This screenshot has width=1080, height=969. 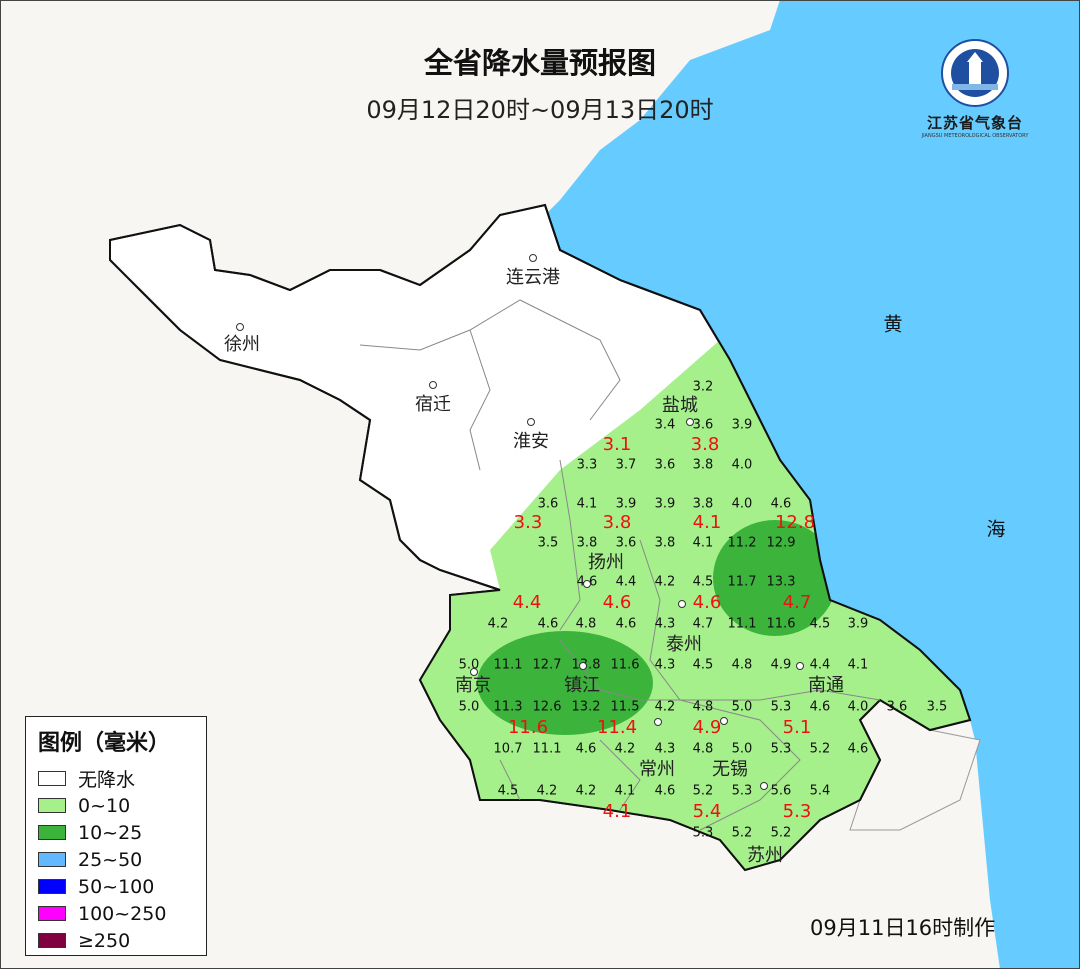 What do you see at coordinates (539, 63) in the screenshot?
I see `map-title: 全省降水量预报图` at bounding box center [539, 63].